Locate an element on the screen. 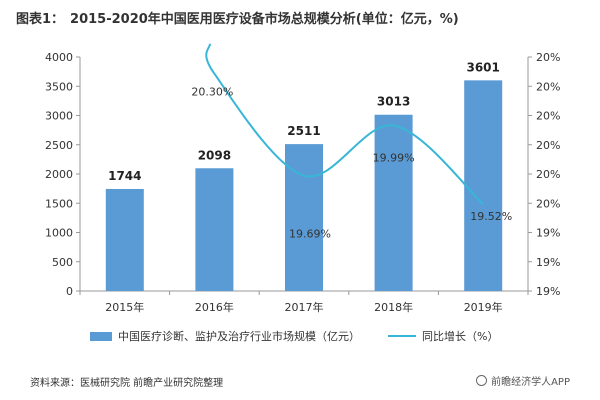  line-value-label: 19.99% is located at coordinates (394, 158).